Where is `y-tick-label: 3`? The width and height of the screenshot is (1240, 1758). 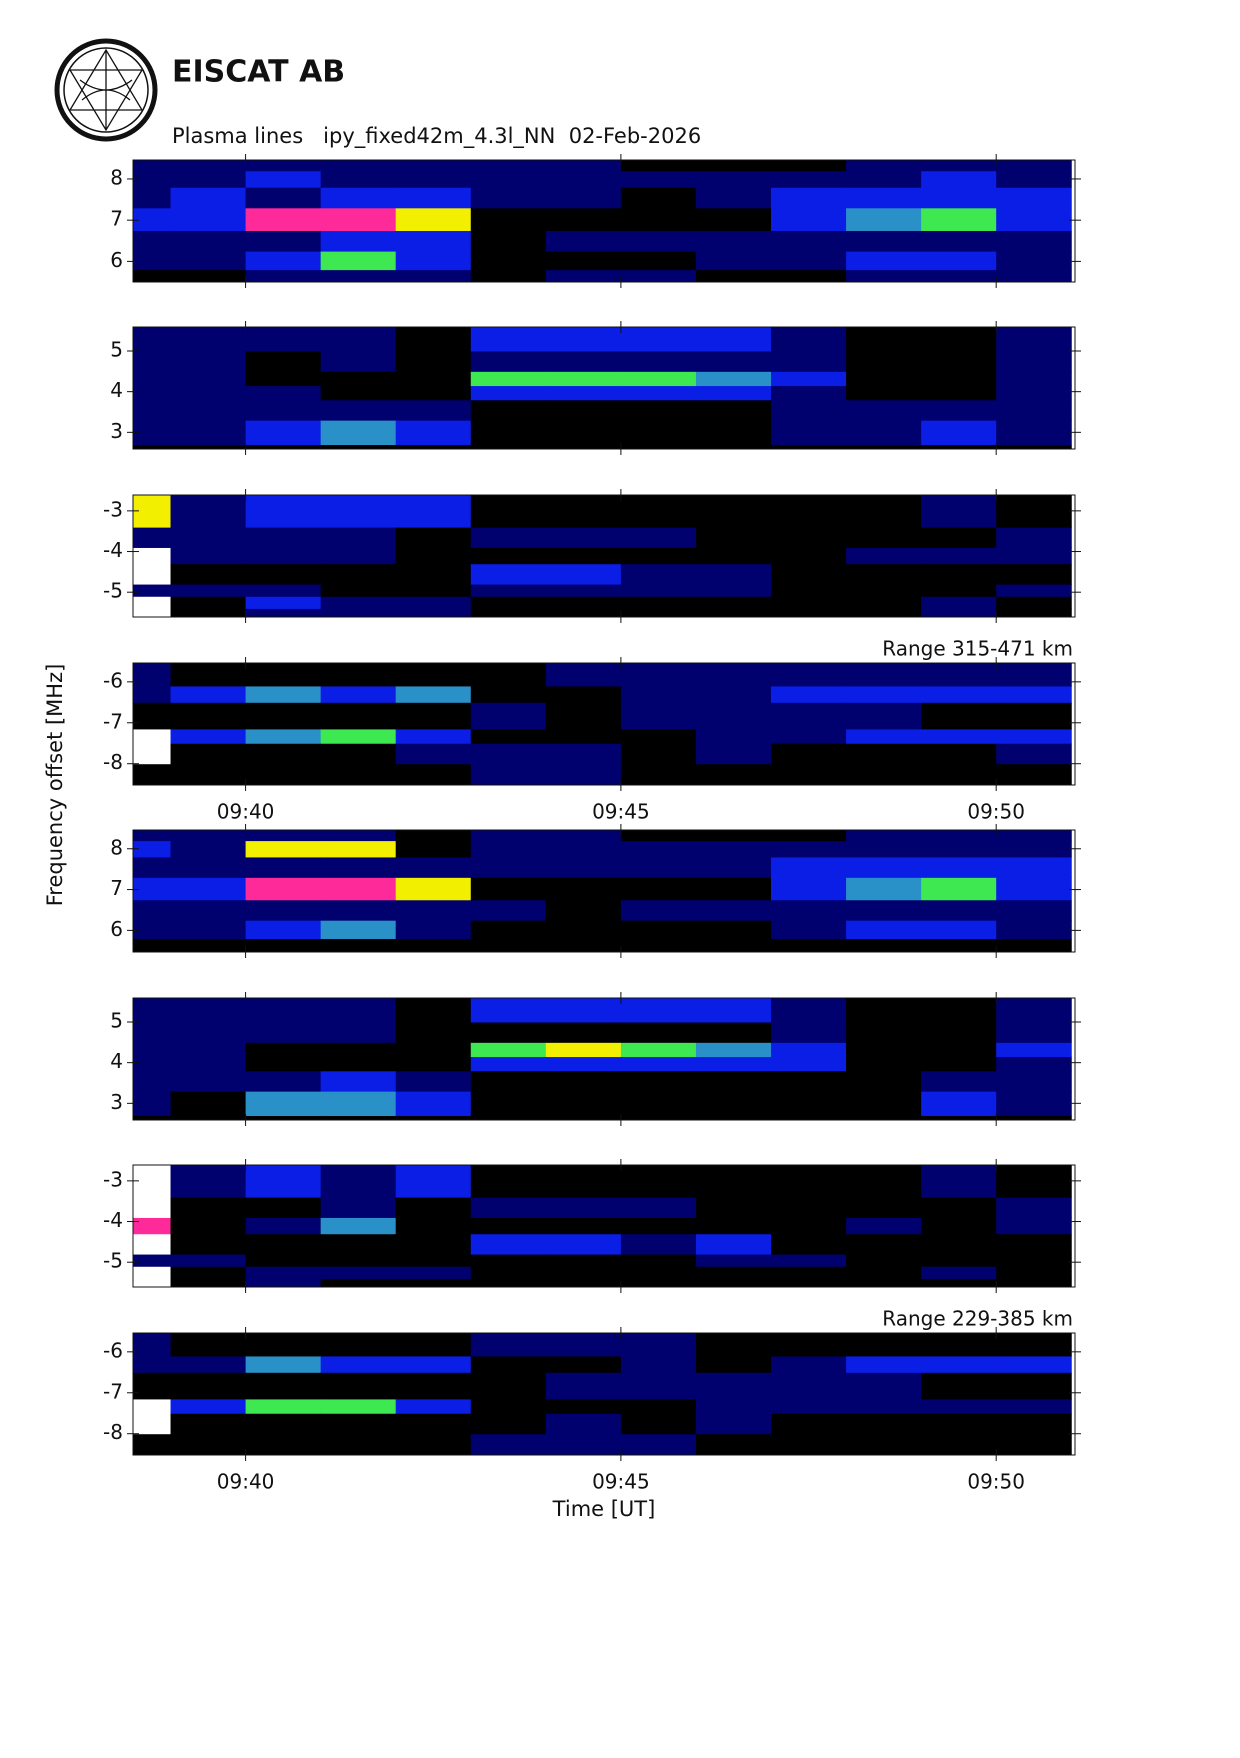 y-tick-label: 3 is located at coordinates (116, 431).